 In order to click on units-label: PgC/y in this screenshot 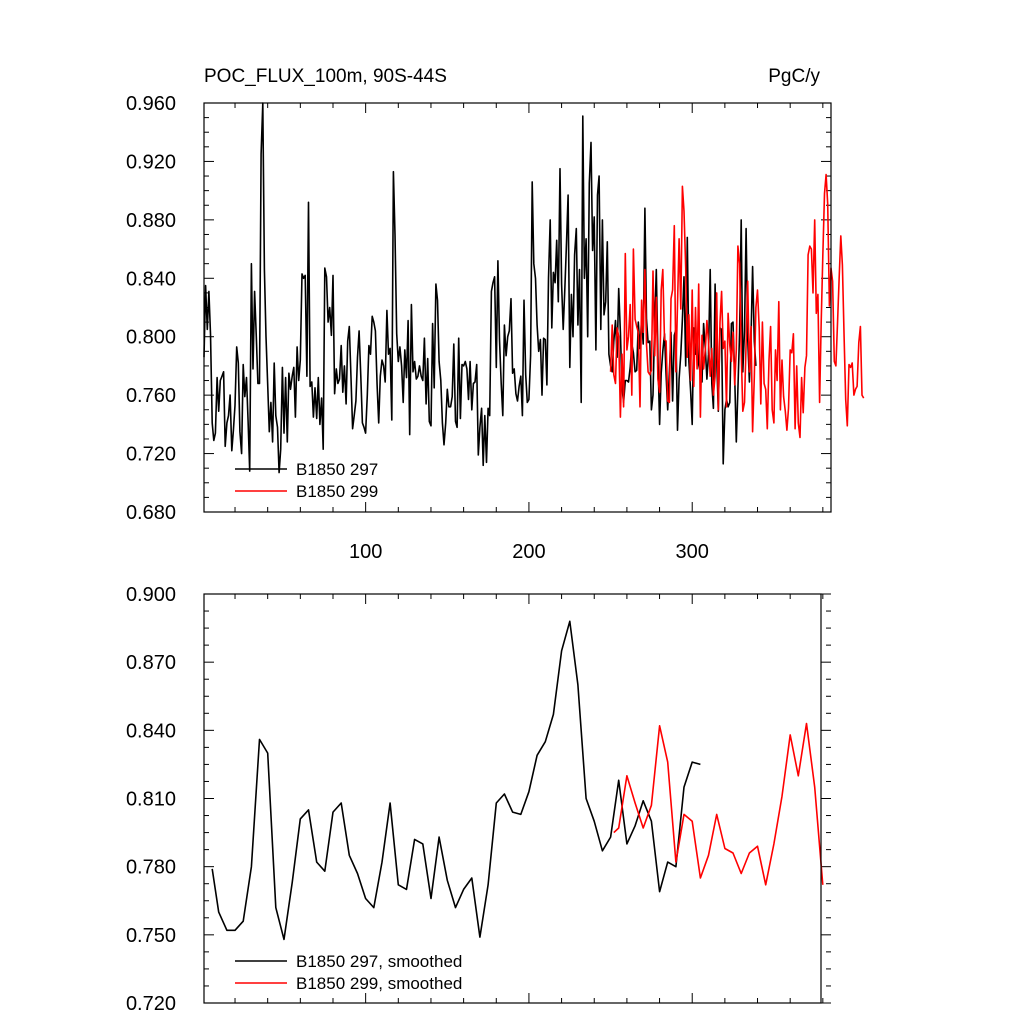, I will do `click(794, 76)`.